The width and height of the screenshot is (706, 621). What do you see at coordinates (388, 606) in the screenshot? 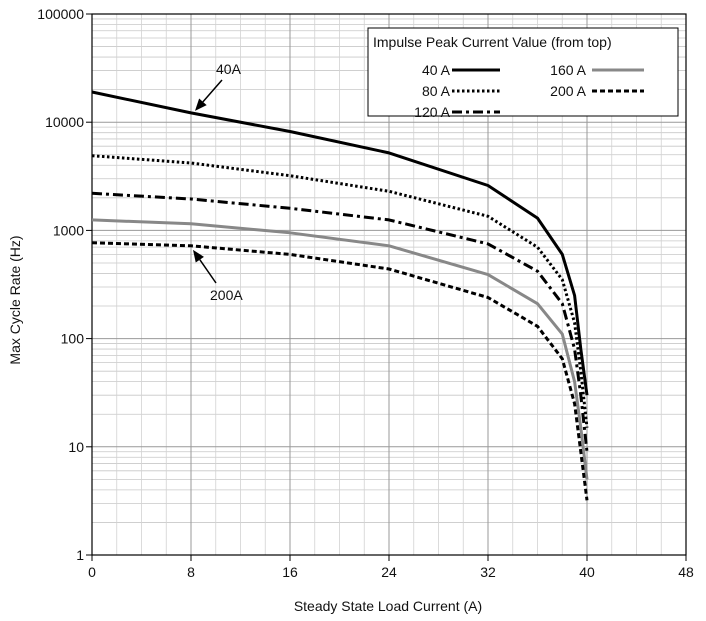
I see `x-axis-title: Steady State Load Current (A)` at bounding box center [388, 606].